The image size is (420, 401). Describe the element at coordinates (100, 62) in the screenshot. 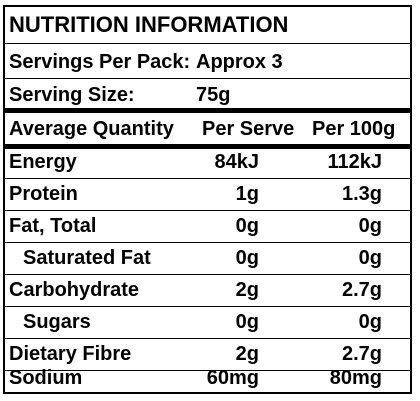

I see `servings-label: Servings Per Pack:` at that location.